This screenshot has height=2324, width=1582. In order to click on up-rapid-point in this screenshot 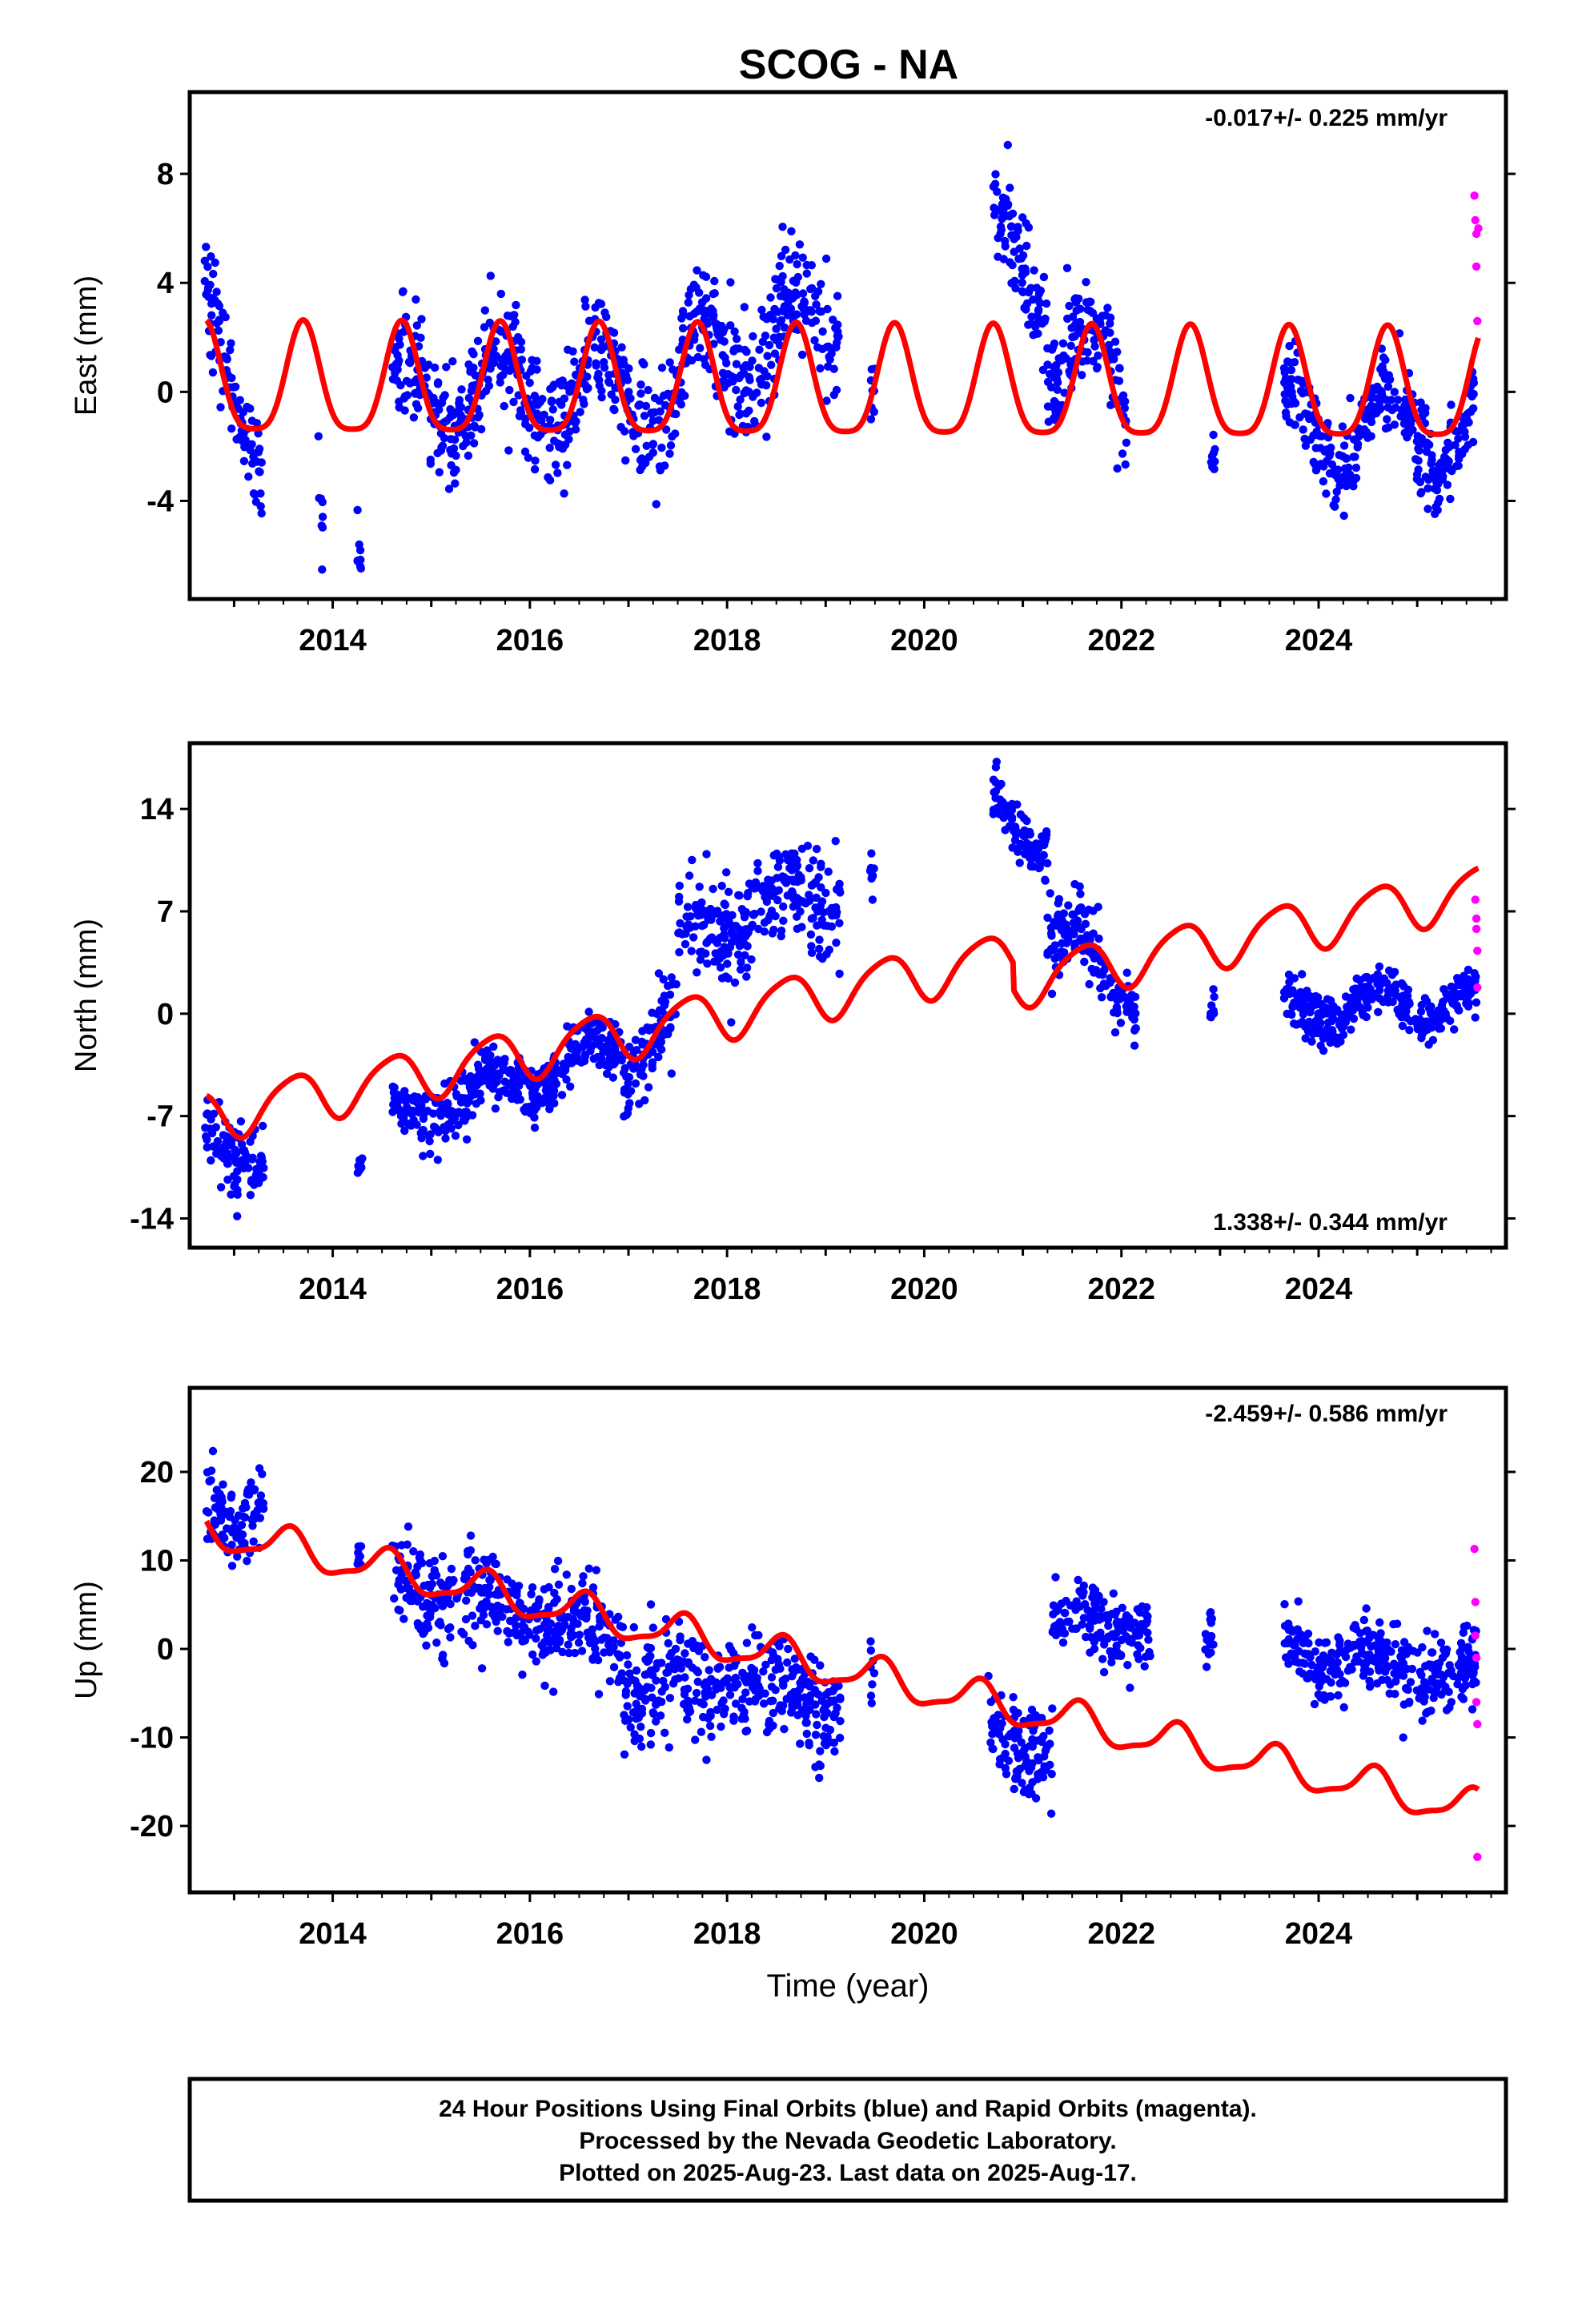, I will do `click(1475, 1602)`.